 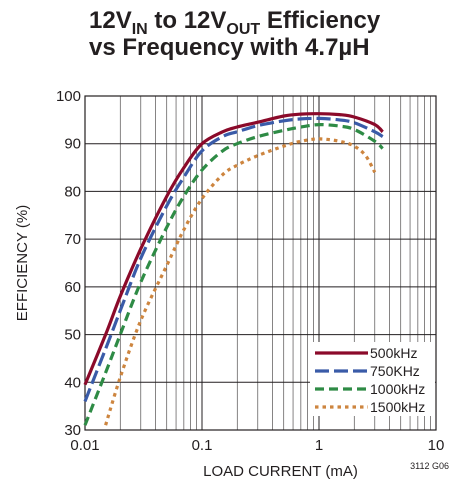 What do you see at coordinates (72, 287) in the screenshot?
I see `y-tick-label: 60` at bounding box center [72, 287].